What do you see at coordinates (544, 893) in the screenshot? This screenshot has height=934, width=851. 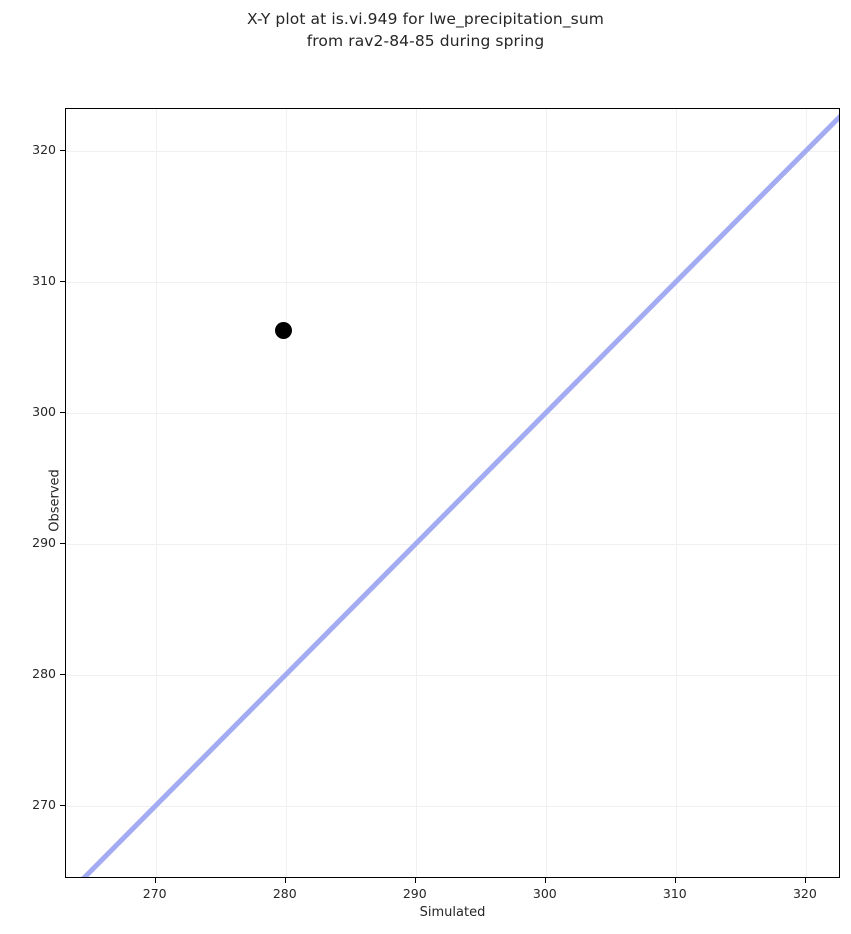 I see `x-axis-tick-label: 300` at bounding box center [544, 893].